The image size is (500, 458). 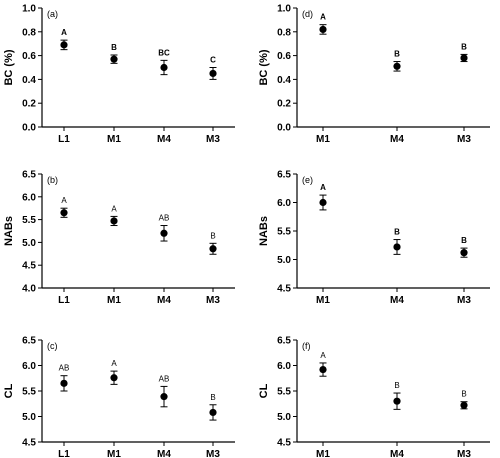 What do you see at coordinates (306, 346) in the screenshot?
I see `panel-label: (f)` at bounding box center [306, 346].